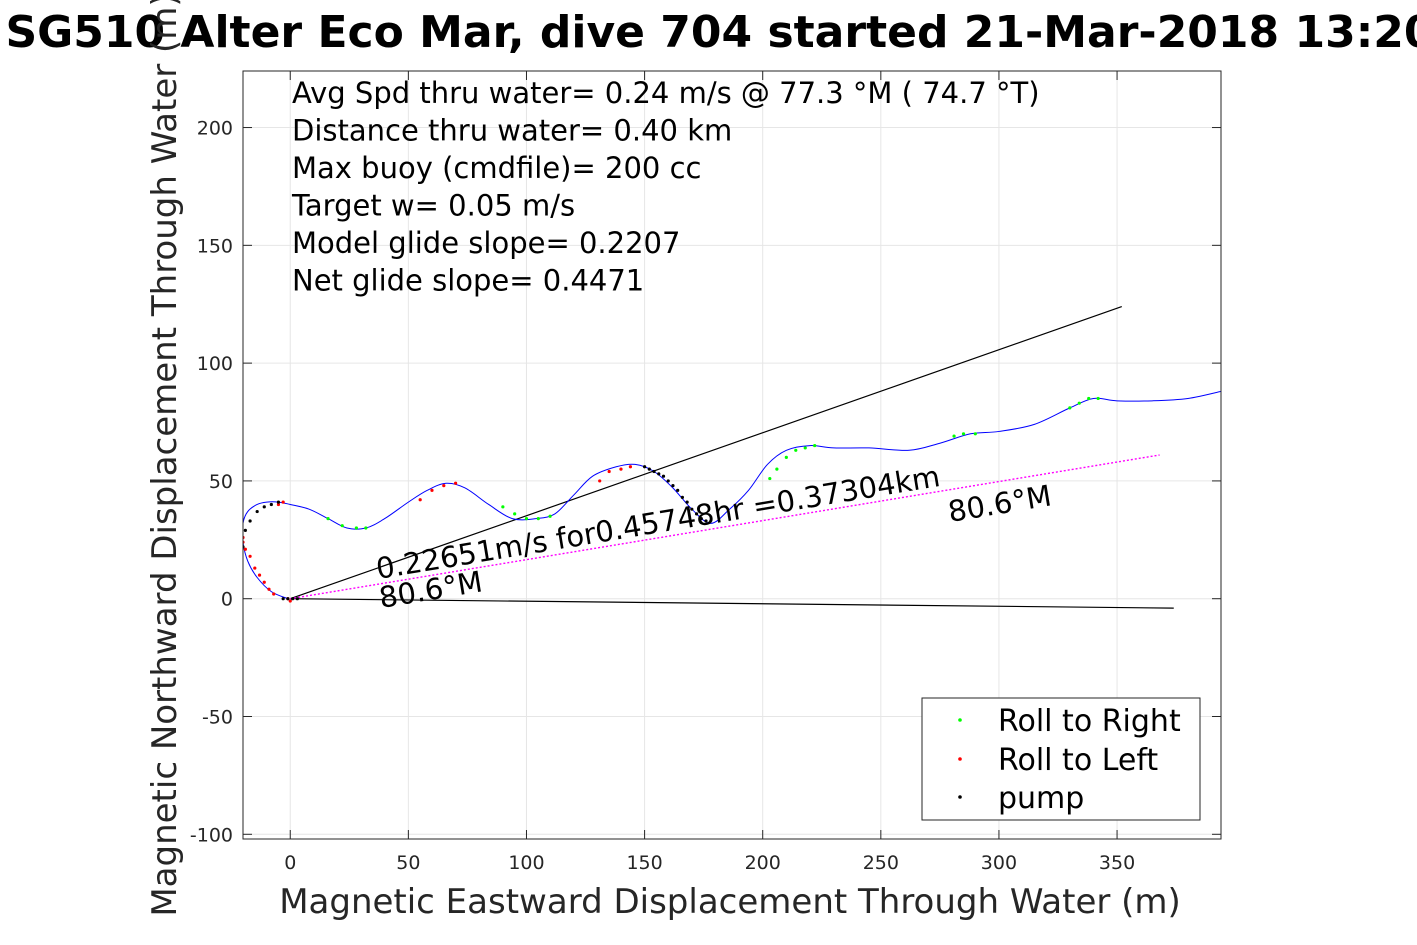 The width and height of the screenshot is (1417, 945). Describe the element at coordinates (732, 603) in the screenshot. I see `bearing-line` at that location.